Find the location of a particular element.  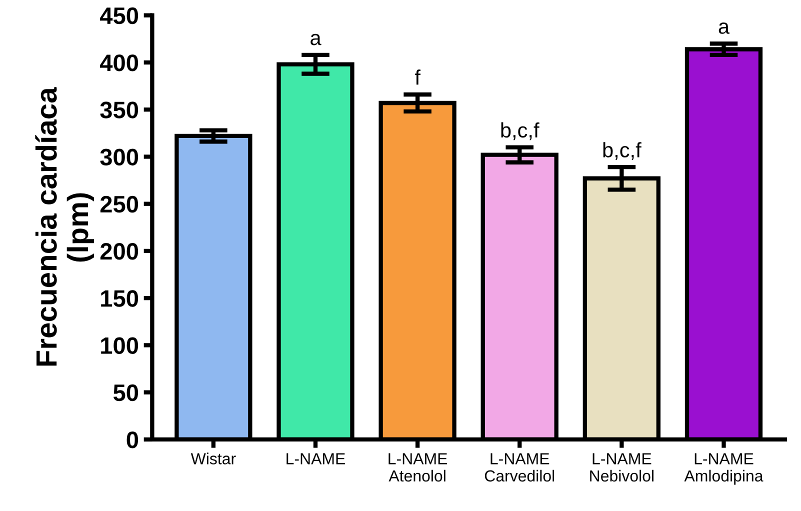

x-tick-label: L-NAME Amlodipina is located at coordinates (724, 469).